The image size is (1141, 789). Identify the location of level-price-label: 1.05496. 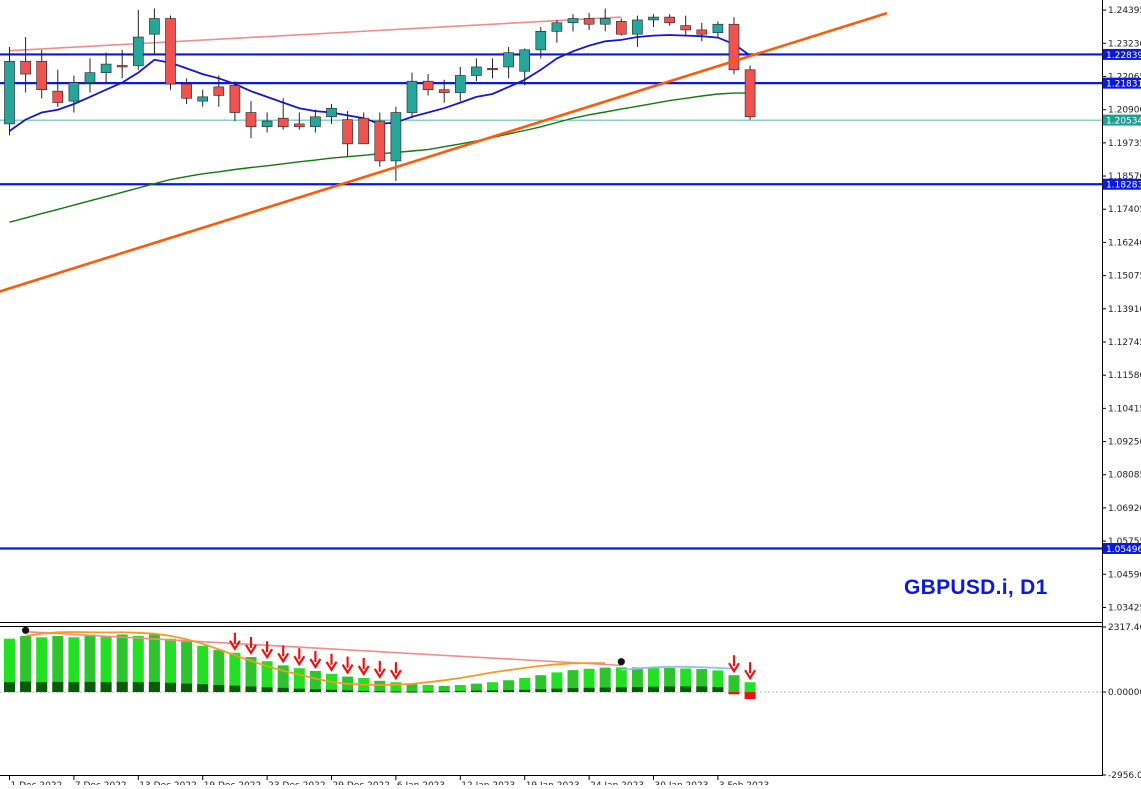
(1123, 550).